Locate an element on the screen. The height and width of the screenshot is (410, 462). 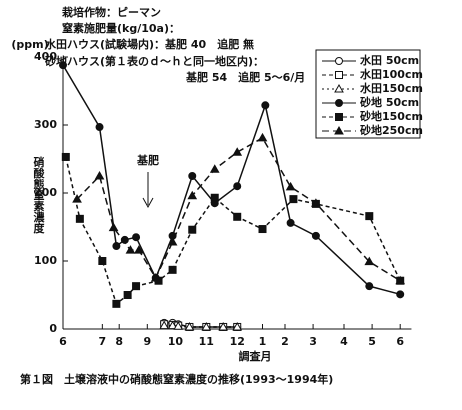
x-tick-label: 5 is located at coordinates (372, 341).